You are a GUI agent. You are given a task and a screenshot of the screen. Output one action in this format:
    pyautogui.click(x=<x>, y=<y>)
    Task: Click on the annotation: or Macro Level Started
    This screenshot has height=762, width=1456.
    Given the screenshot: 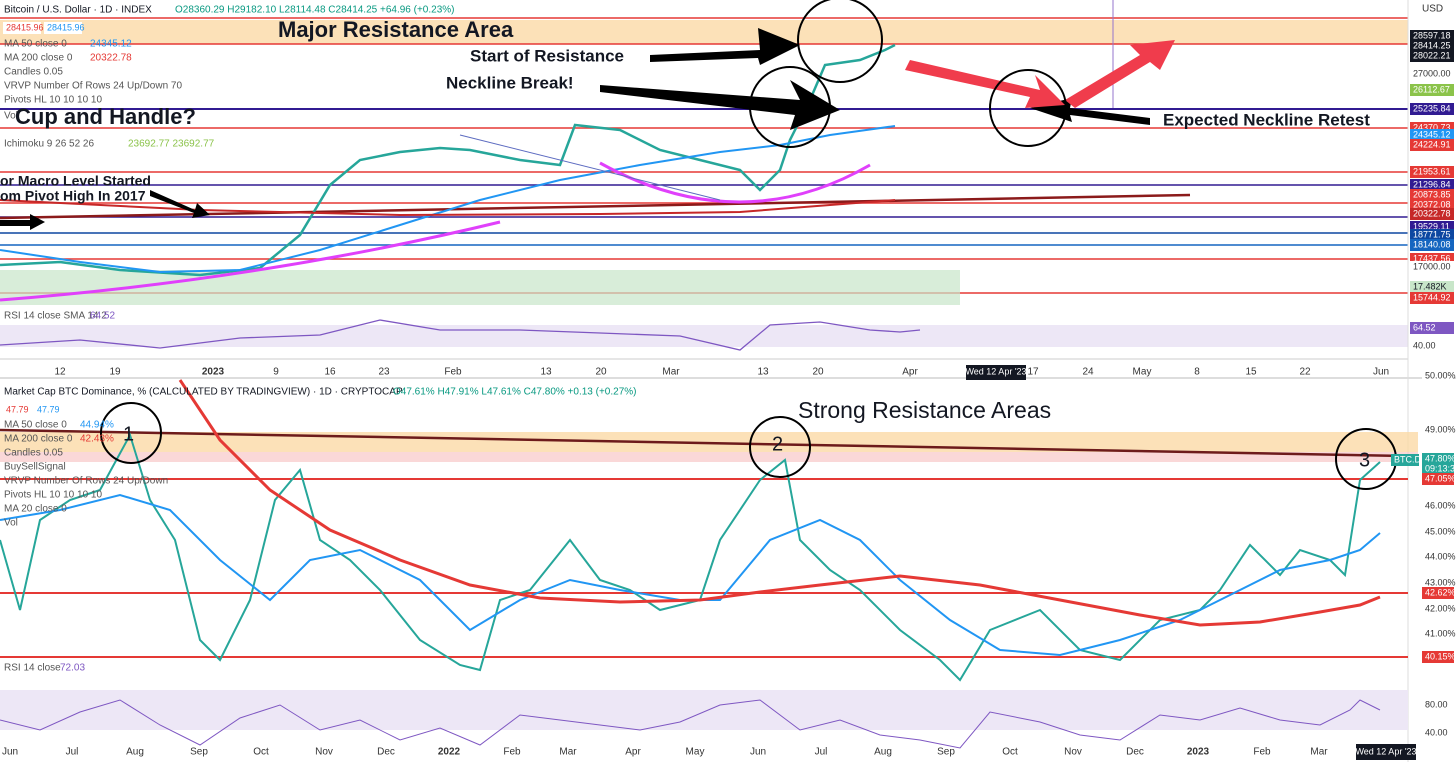 What is the action you would take?
    pyautogui.click(x=75, y=181)
    